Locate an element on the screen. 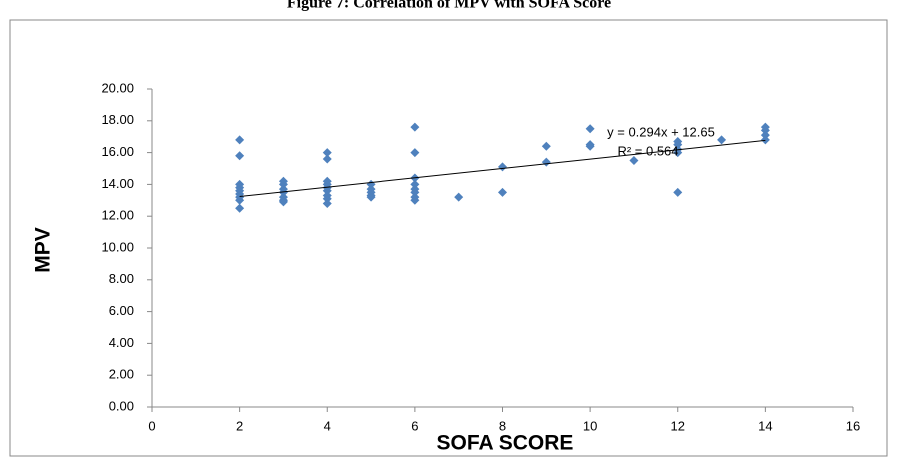 The image size is (898, 459). x-tick-label: 14 is located at coordinates (765, 425).